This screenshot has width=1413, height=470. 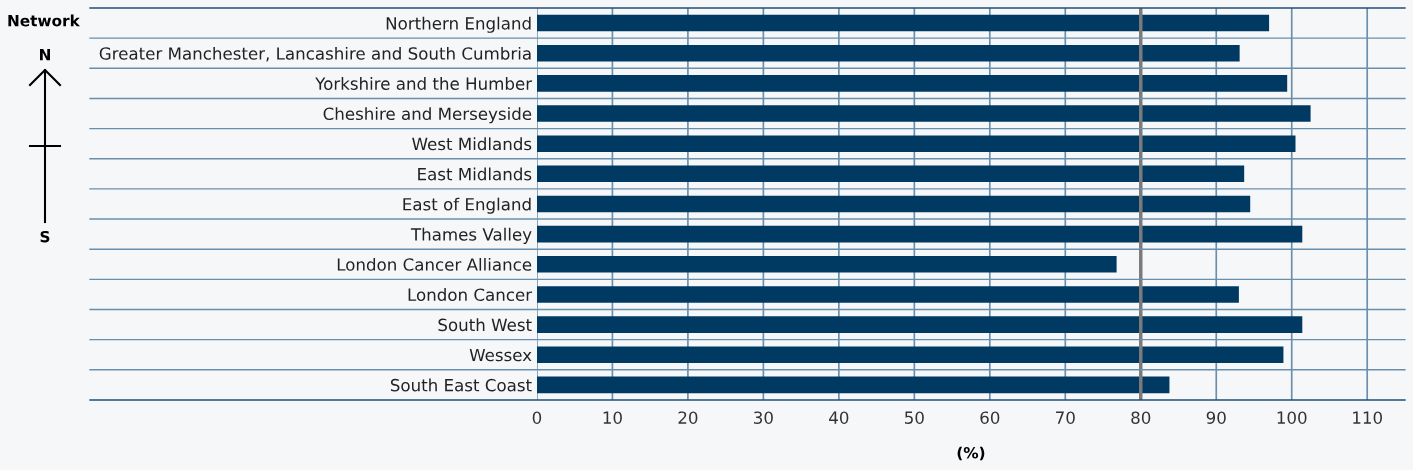 I want to click on y-tick-label: London Cancer Alliance, so click(x=434, y=264).